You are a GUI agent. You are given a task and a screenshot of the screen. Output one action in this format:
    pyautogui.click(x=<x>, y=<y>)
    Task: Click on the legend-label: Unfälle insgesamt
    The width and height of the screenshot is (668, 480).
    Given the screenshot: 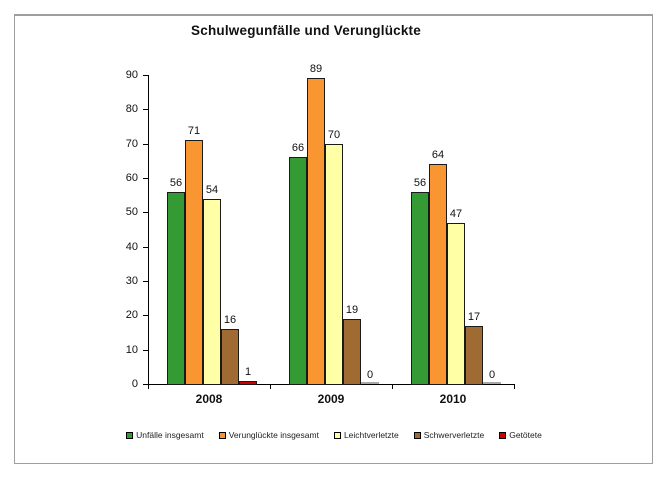 What is the action you would take?
    pyautogui.click(x=170, y=435)
    